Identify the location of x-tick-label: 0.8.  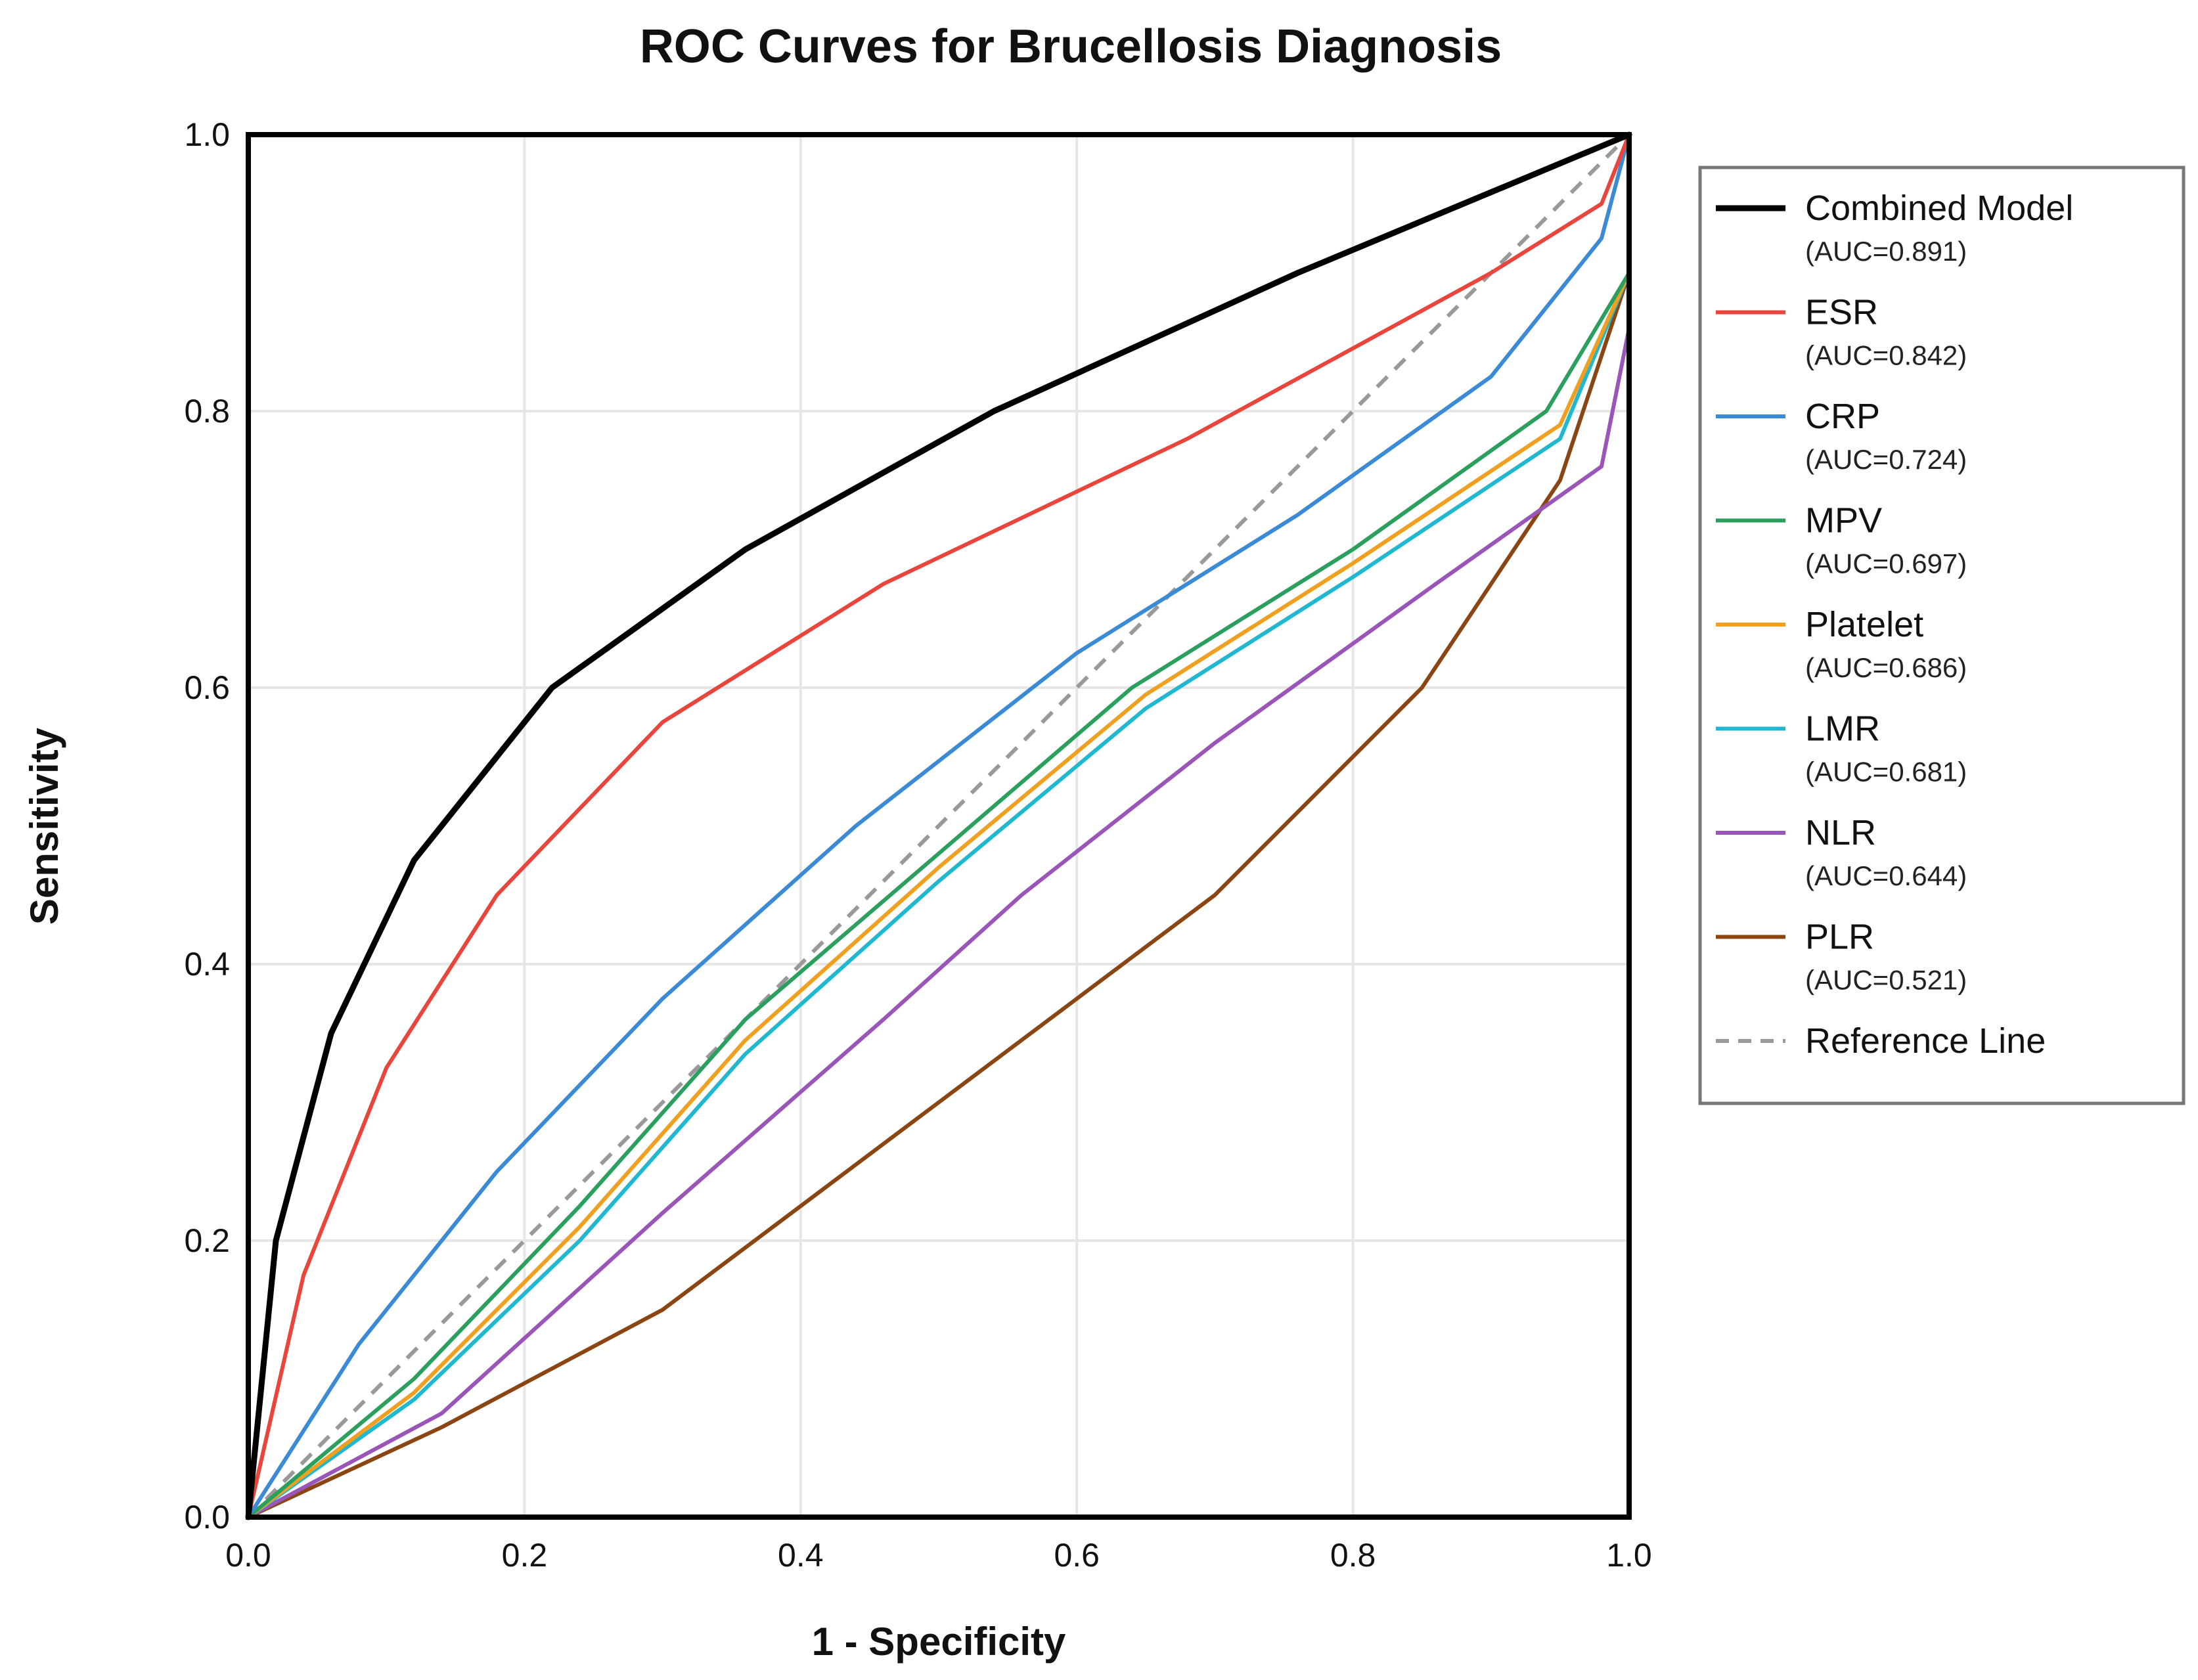
(1353, 1555).